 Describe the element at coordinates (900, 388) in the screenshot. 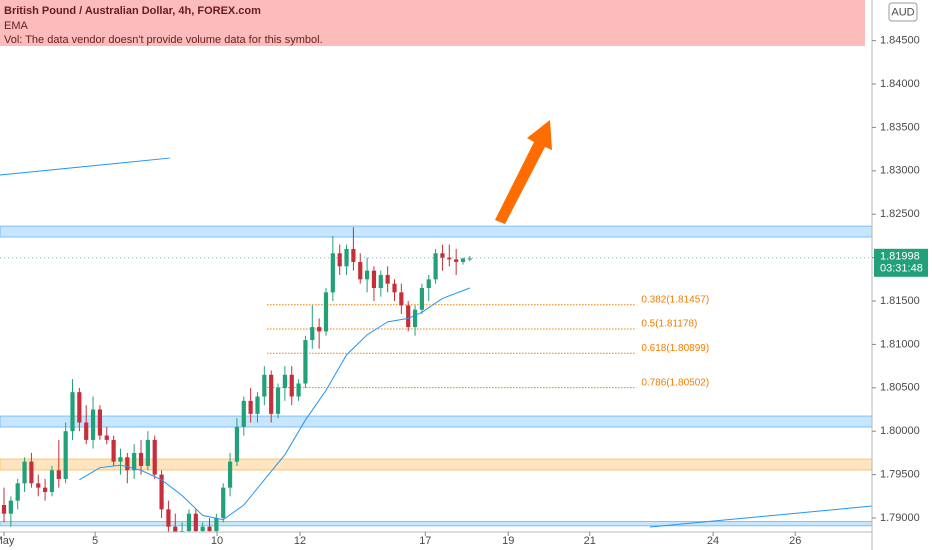

I see `y-tick-label: 1.80500` at that location.